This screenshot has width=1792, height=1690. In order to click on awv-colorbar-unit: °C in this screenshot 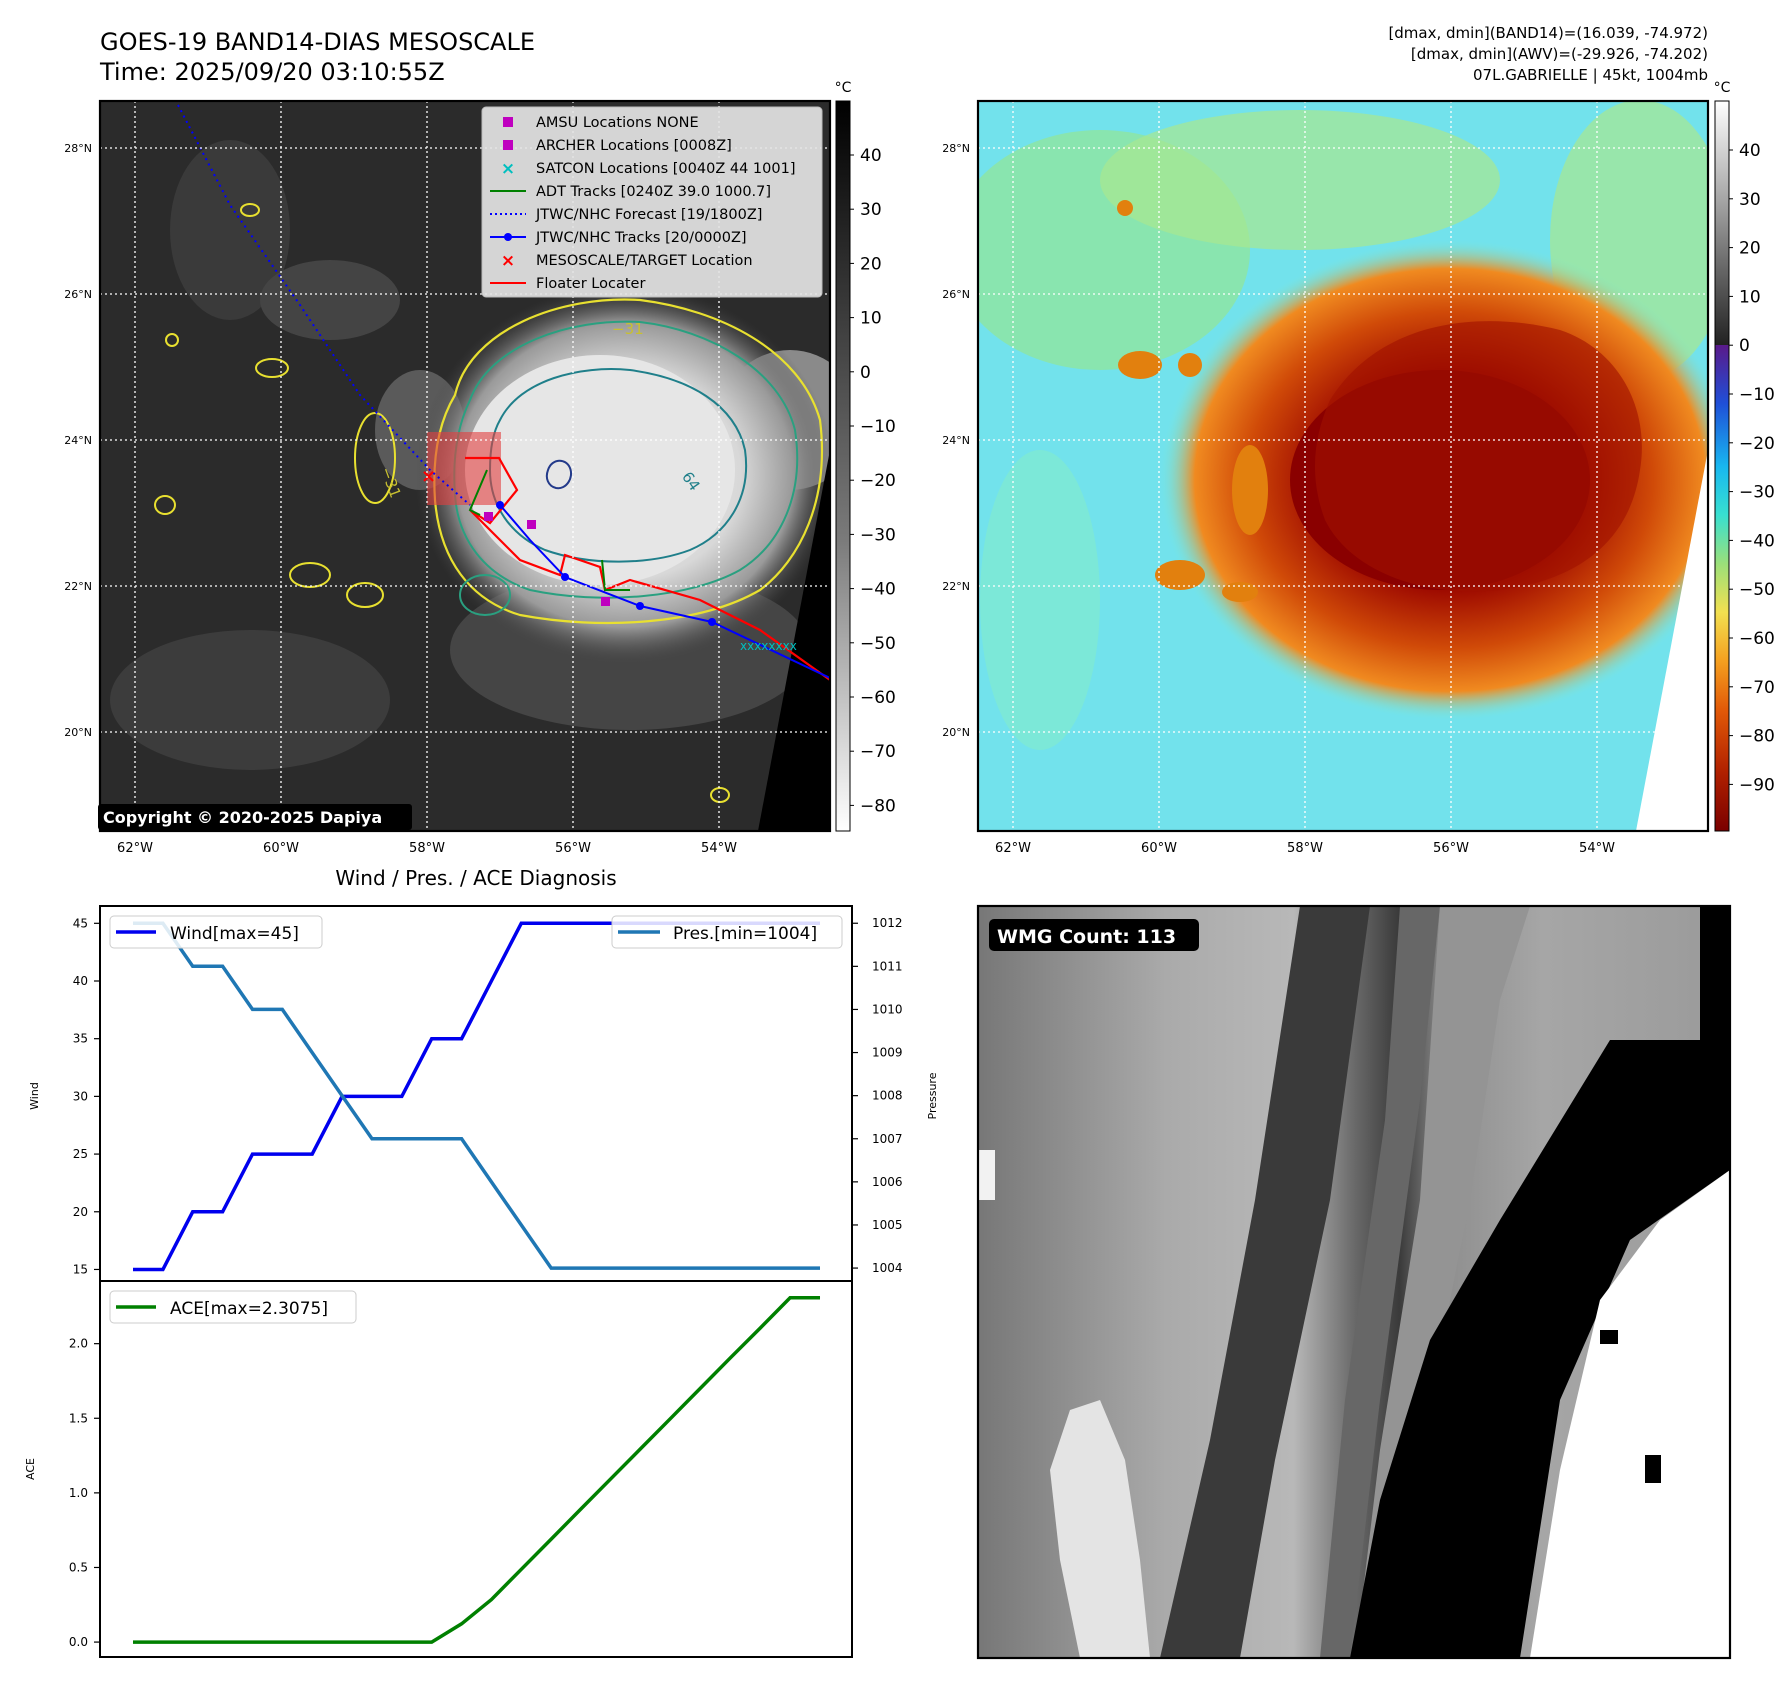, I will do `click(1722, 88)`.